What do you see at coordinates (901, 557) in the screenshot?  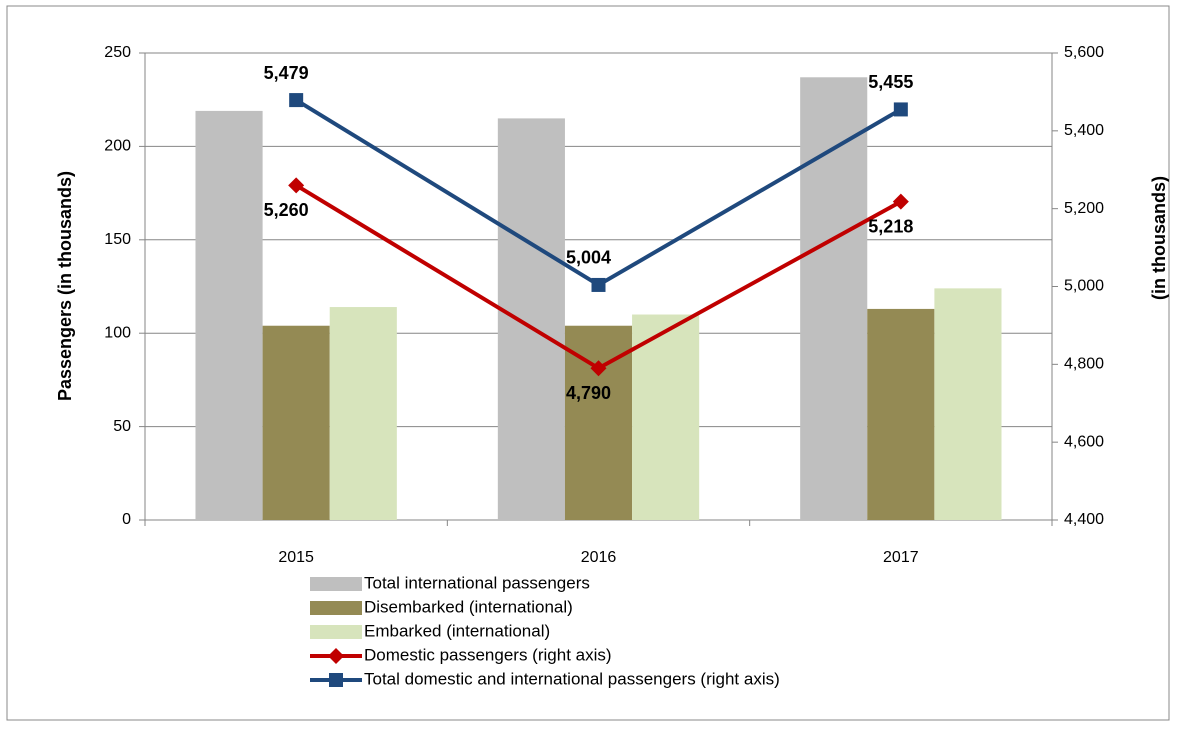 I see `x-tick-label: 2017` at bounding box center [901, 557].